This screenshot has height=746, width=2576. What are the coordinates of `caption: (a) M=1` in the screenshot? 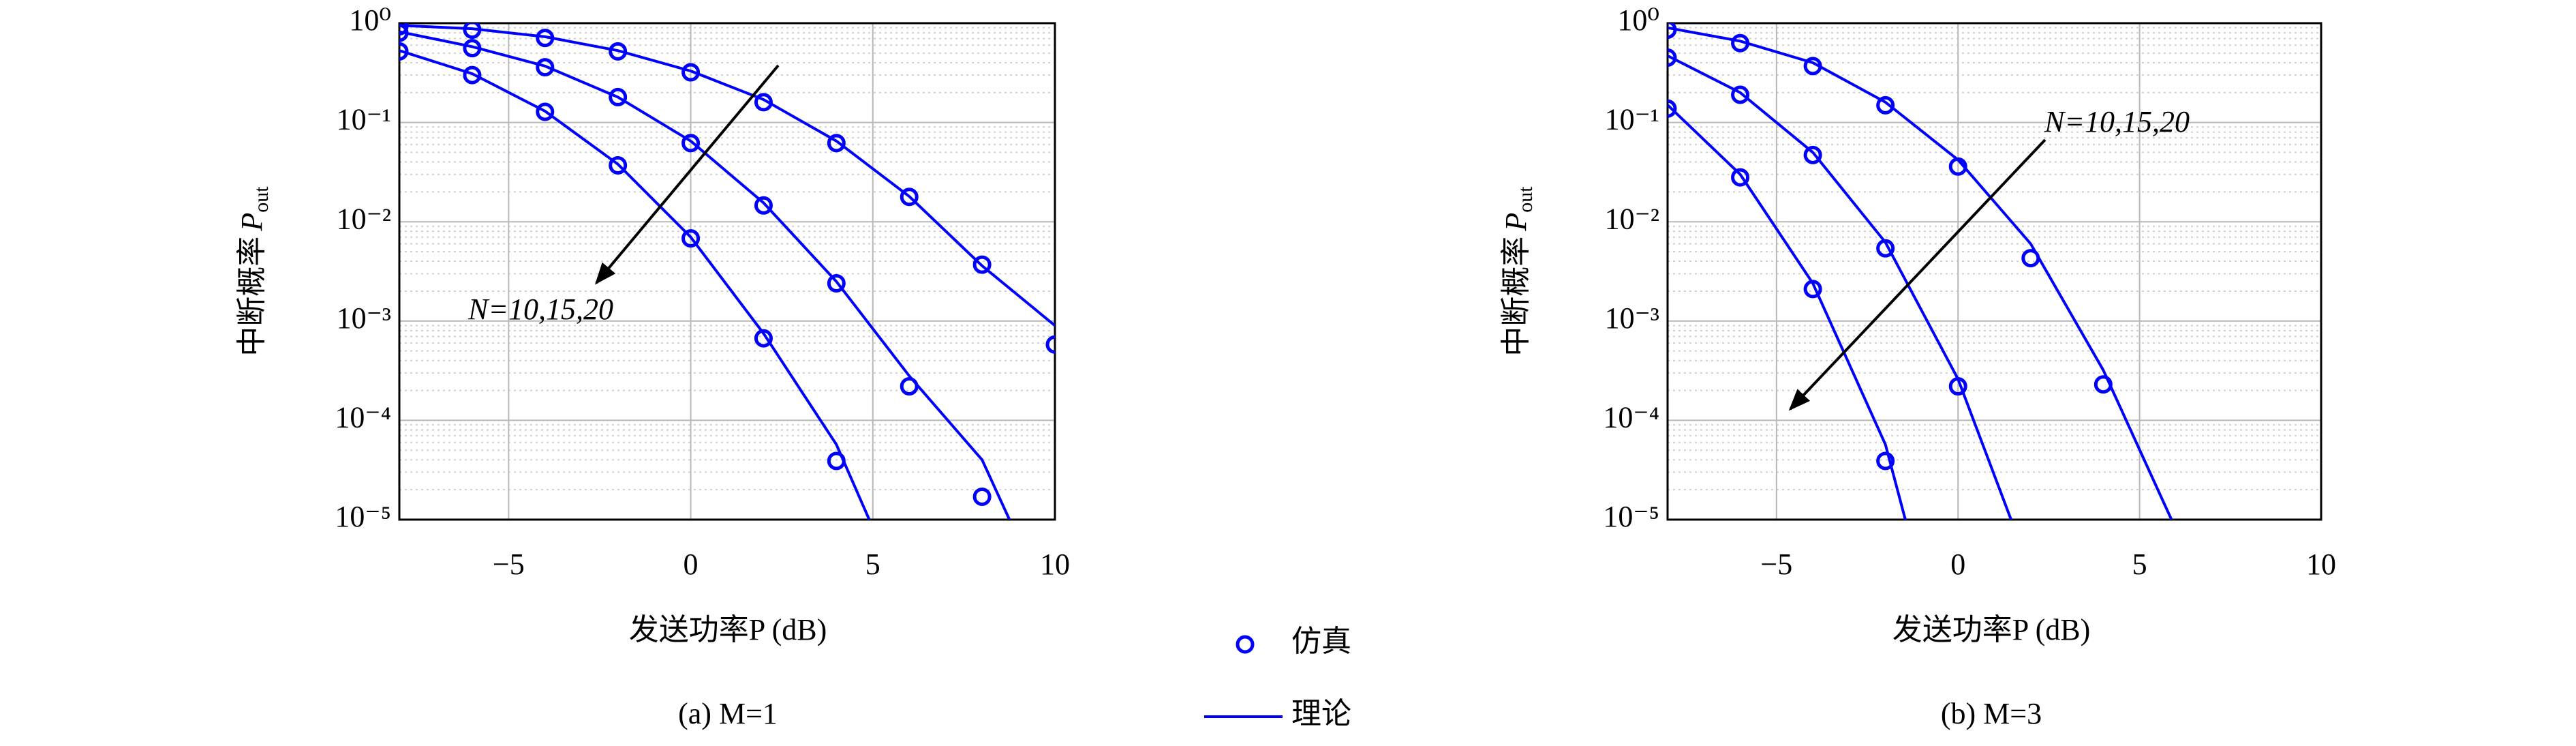 It's located at (728, 713).